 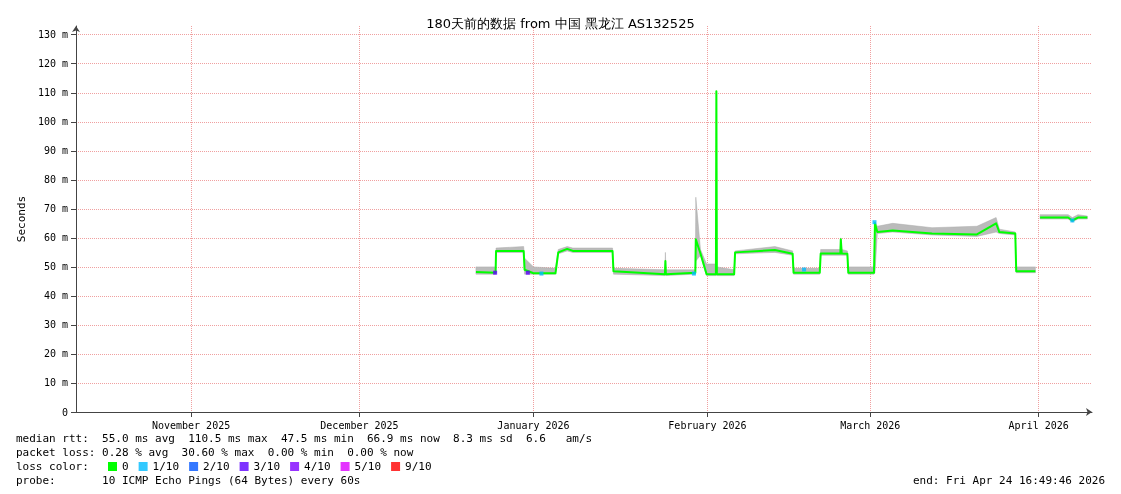 I want to click on legend-title: loss color:, so click(x=52, y=466).